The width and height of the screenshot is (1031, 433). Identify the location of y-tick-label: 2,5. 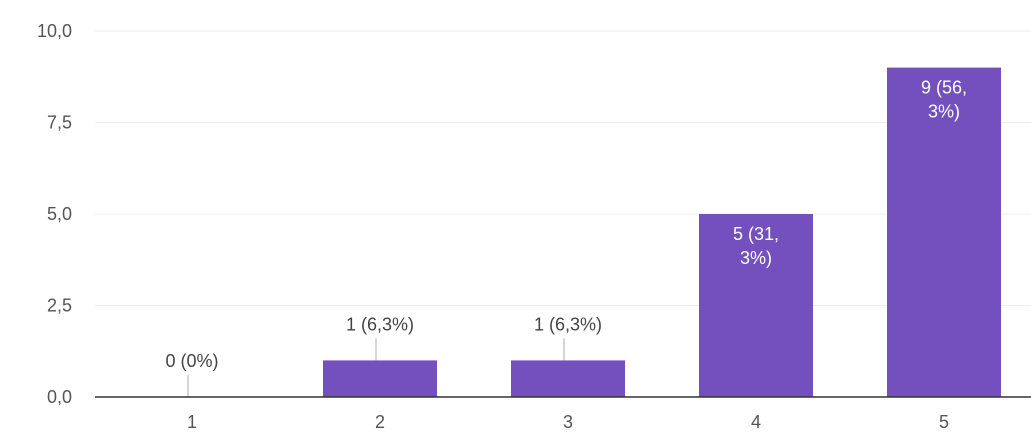
(59, 306).